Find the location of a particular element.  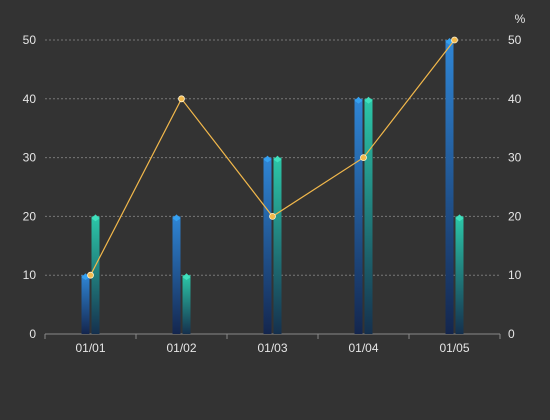

y-left-tick-label: 10 is located at coordinates (30, 275).